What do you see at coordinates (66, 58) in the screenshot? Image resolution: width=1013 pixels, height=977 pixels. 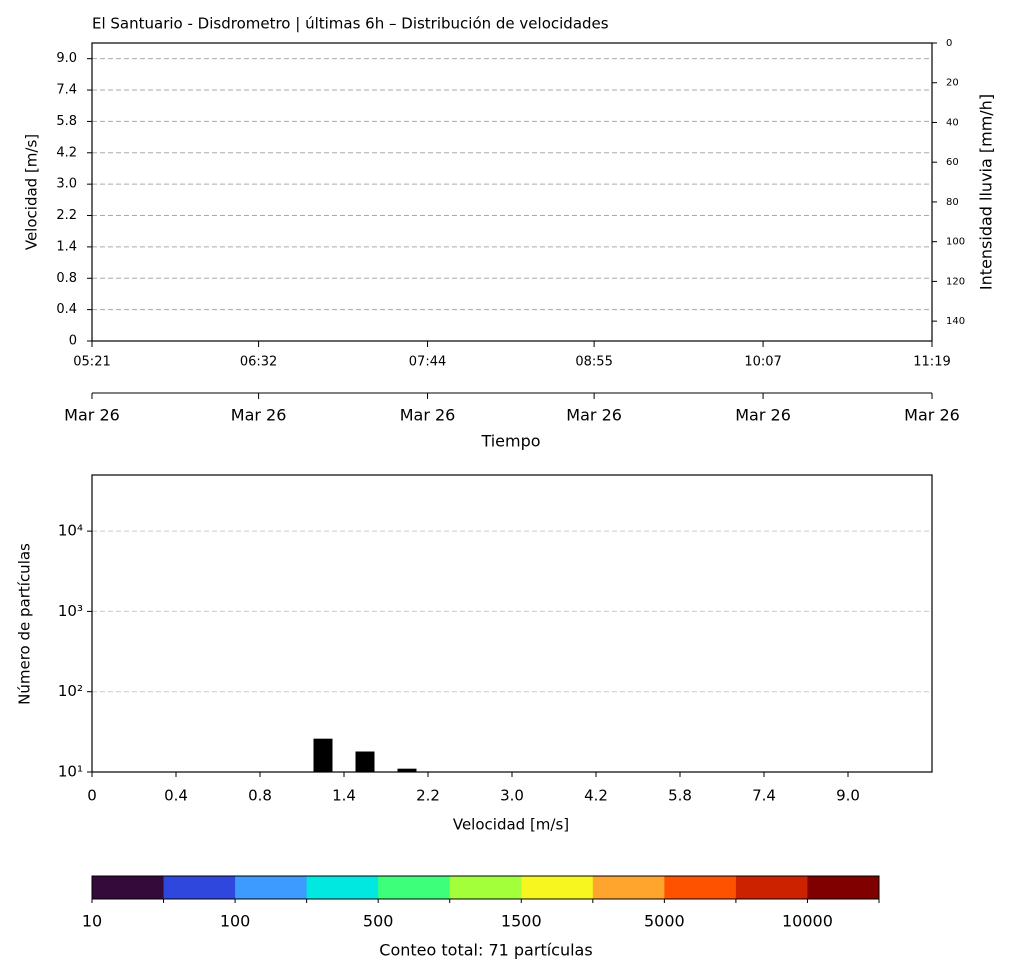 I see `y-tick-label: 9.0` at bounding box center [66, 58].